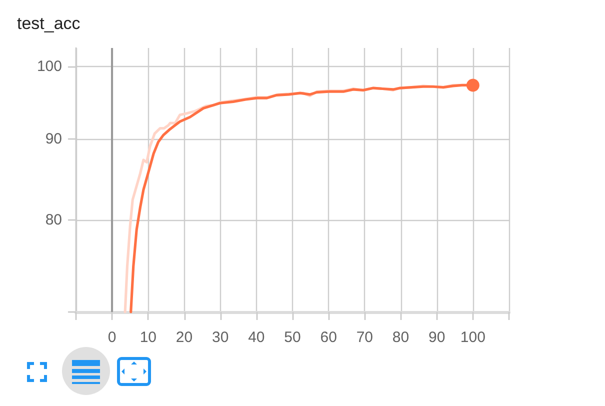 This screenshot has width=605, height=406. What do you see at coordinates (53, 139) in the screenshot?
I see `y-tick-label: 90` at bounding box center [53, 139].